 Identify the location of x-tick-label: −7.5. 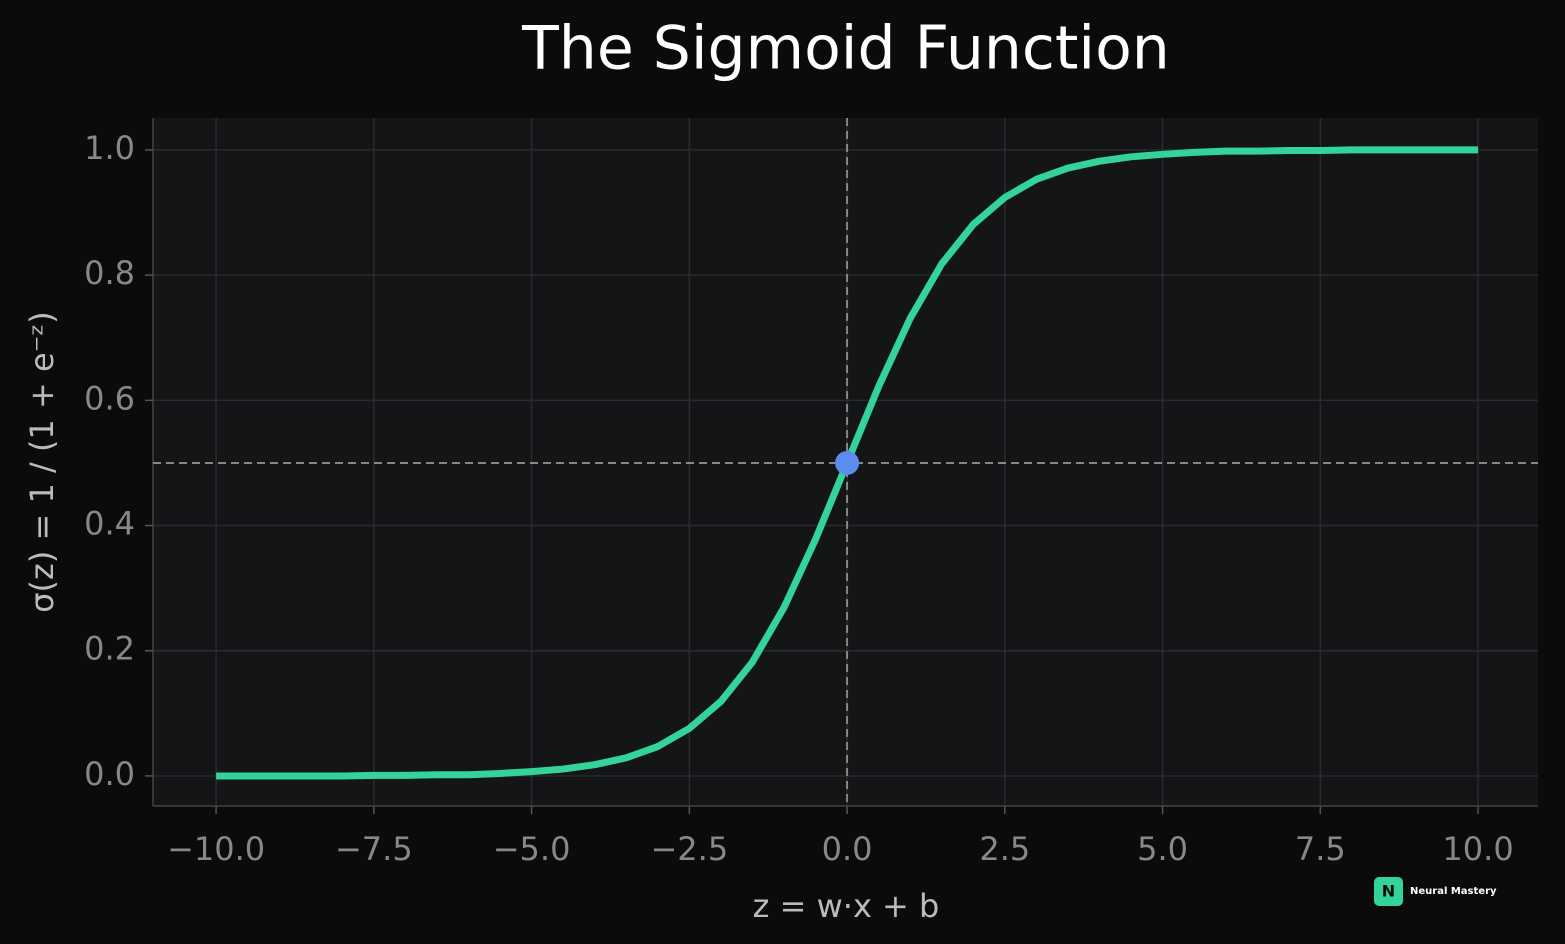
(374, 849).